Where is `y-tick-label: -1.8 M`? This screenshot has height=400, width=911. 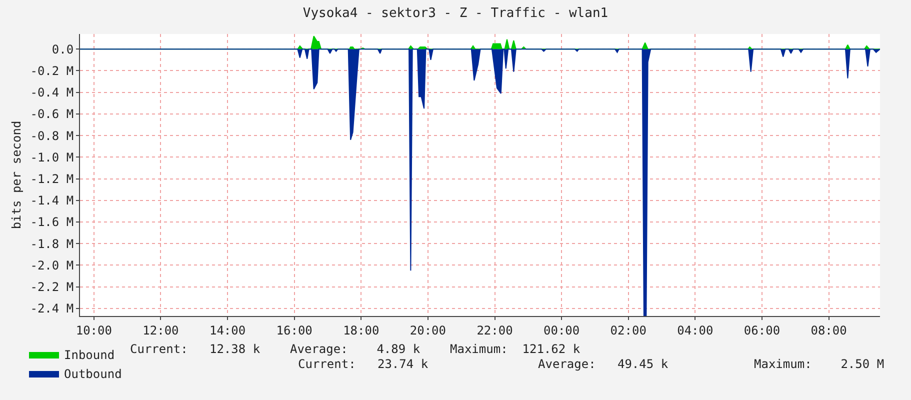
y-tick-label: -1.8 M is located at coordinates (52, 243).